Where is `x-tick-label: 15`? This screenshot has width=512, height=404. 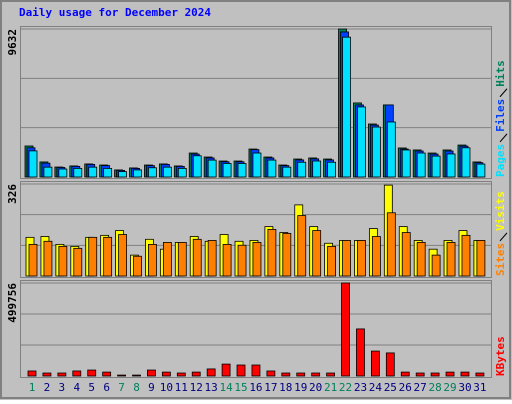 x-tick-label: 15 is located at coordinates (240, 387).